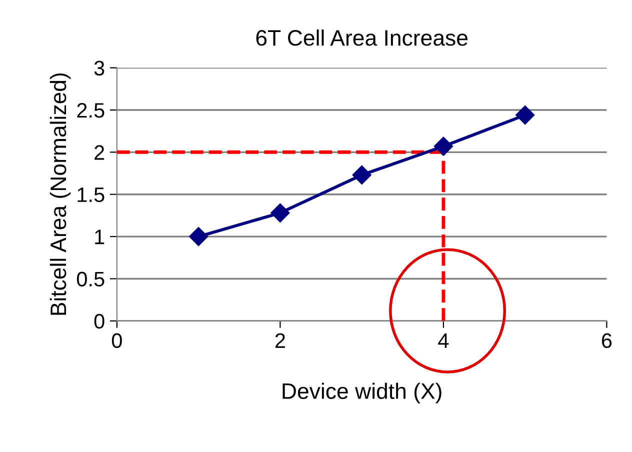 This screenshot has height=452, width=632. What do you see at coordinates (280, 340) in the screenshot?
I see `x-tick-label: 2` at bounding box center [280, 340].